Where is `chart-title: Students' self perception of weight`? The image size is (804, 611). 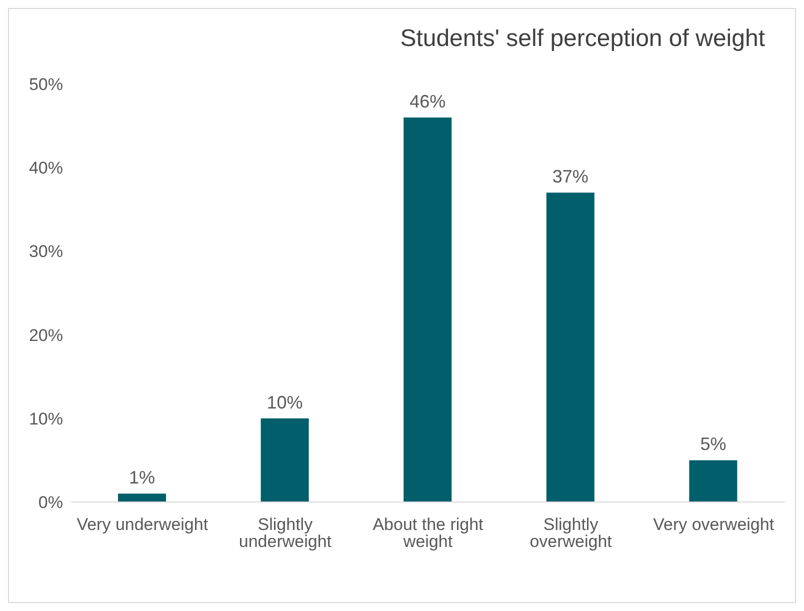
chart-title: Students' self perception of weight is located at coordinates (582, 39).